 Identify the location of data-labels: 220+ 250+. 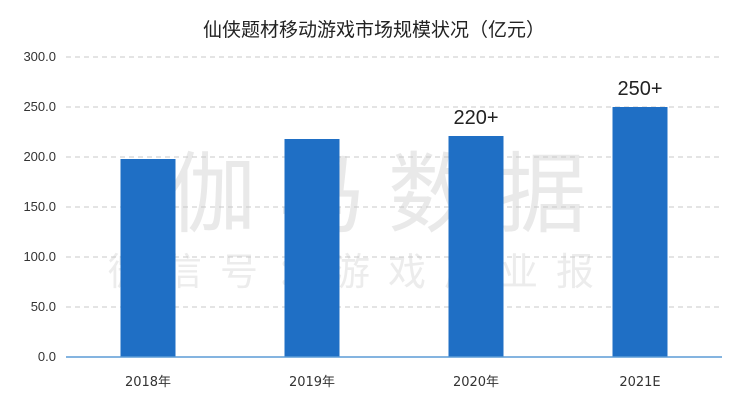
(557, 103).